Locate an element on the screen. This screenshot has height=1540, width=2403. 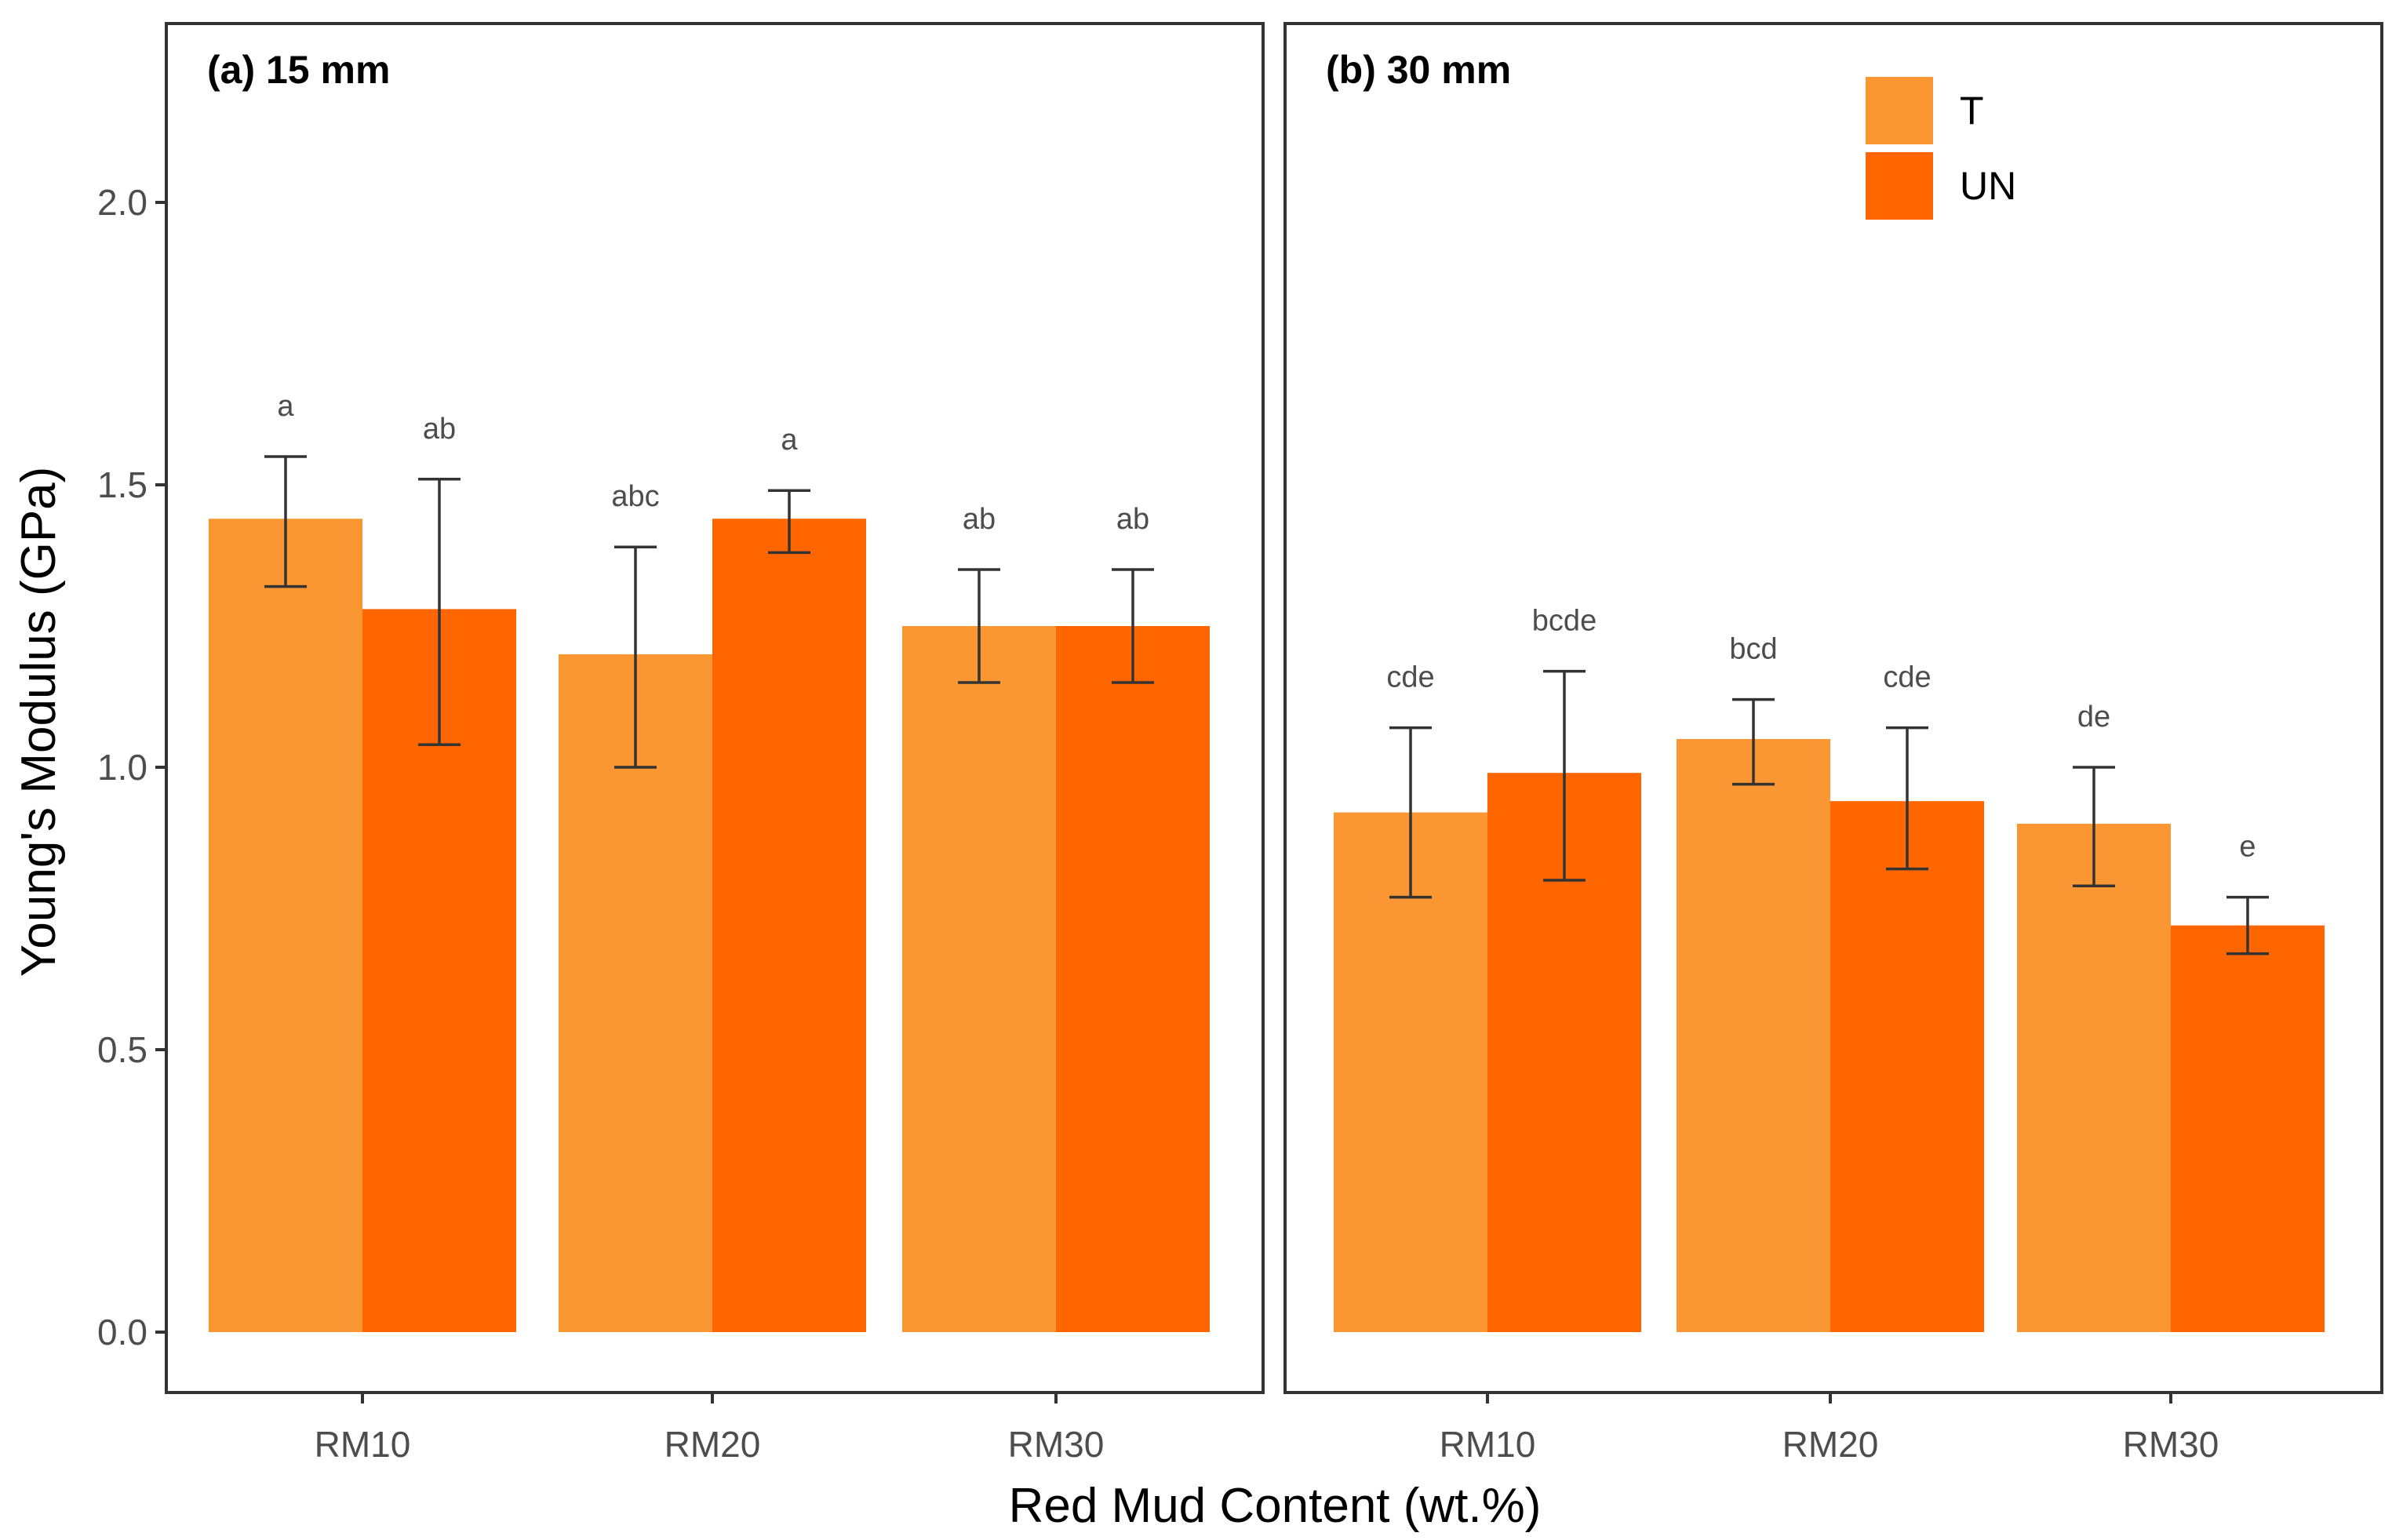
y-axis-title: Young's Modulus (GPa) is located at coordinates (39, 722).